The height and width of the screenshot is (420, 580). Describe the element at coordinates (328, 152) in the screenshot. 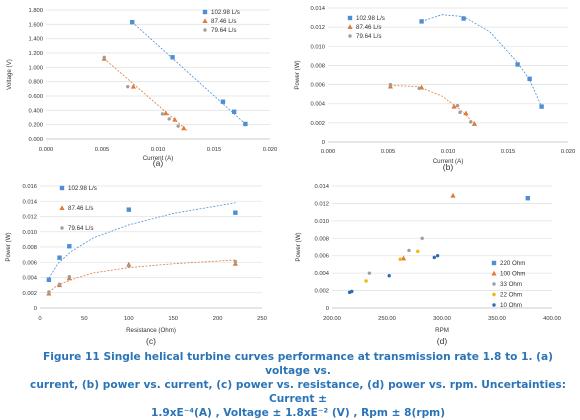

I see `x-tick-label: 0.000` at that location.